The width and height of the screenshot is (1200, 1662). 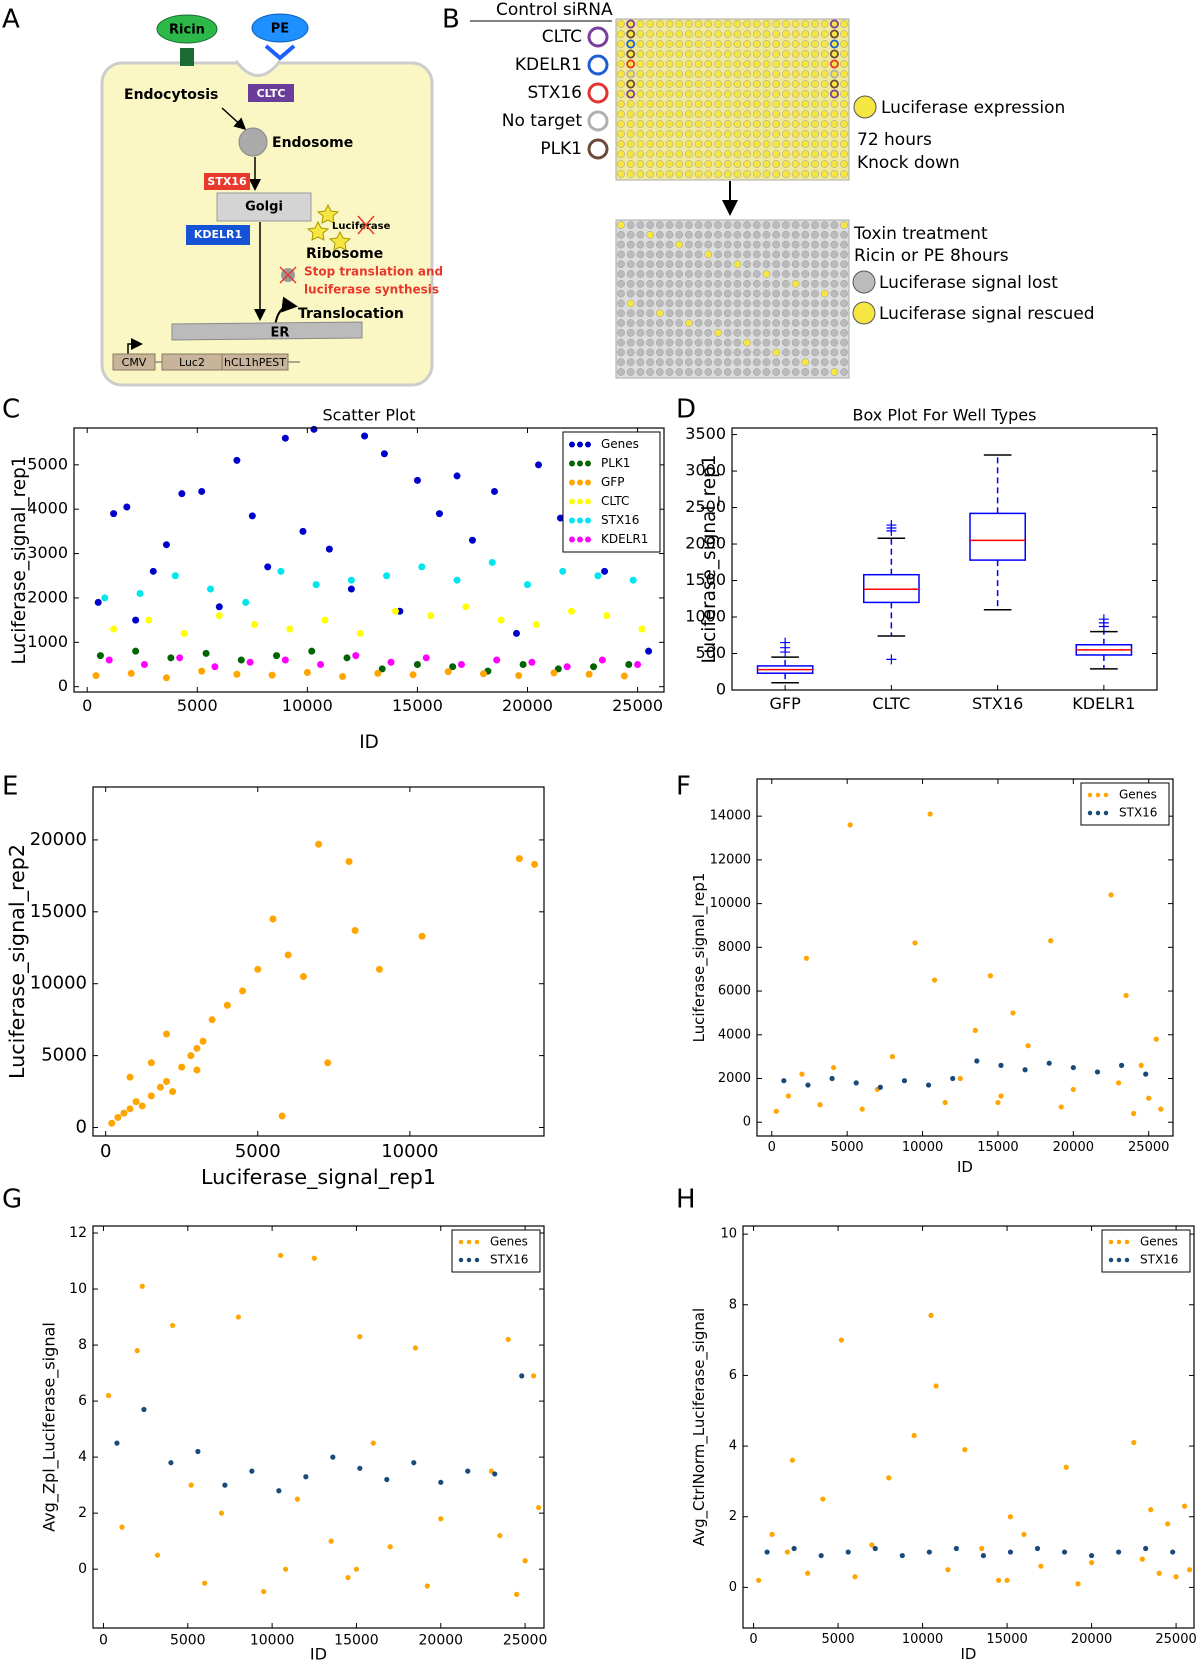 I want to click on legend-label: Genes, so click(x=509, y=1242).